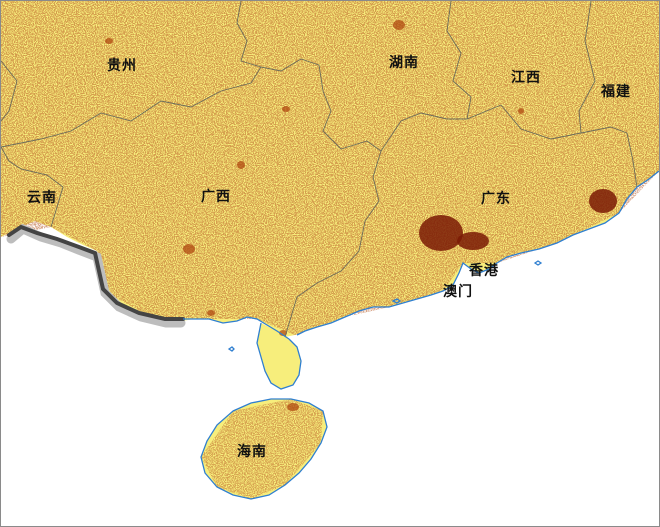 The image size is (660, 527). Describe the element at coordinates (603, 201) in the screenshot. I see `shantou-cluster` at that location.